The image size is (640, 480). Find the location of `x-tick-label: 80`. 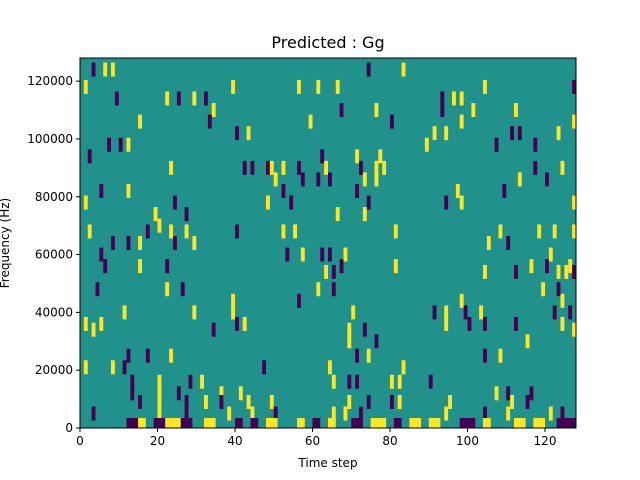

x-tick-label: 80 is located at coordinates (389, 441).